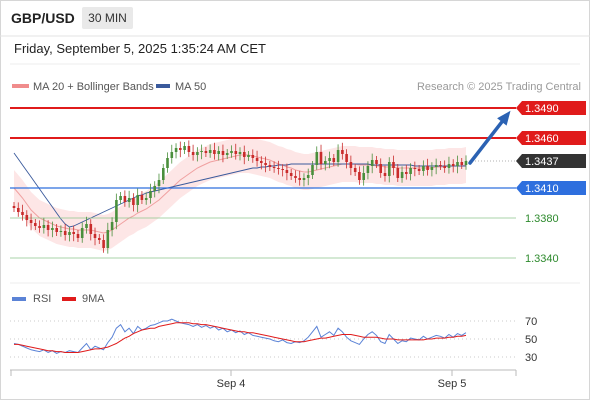  What do you see at coordinates (295, 18) in the screenshot?
I see `header-bar: GBP/USD 30 MIN` at bounding box center [295, 18].